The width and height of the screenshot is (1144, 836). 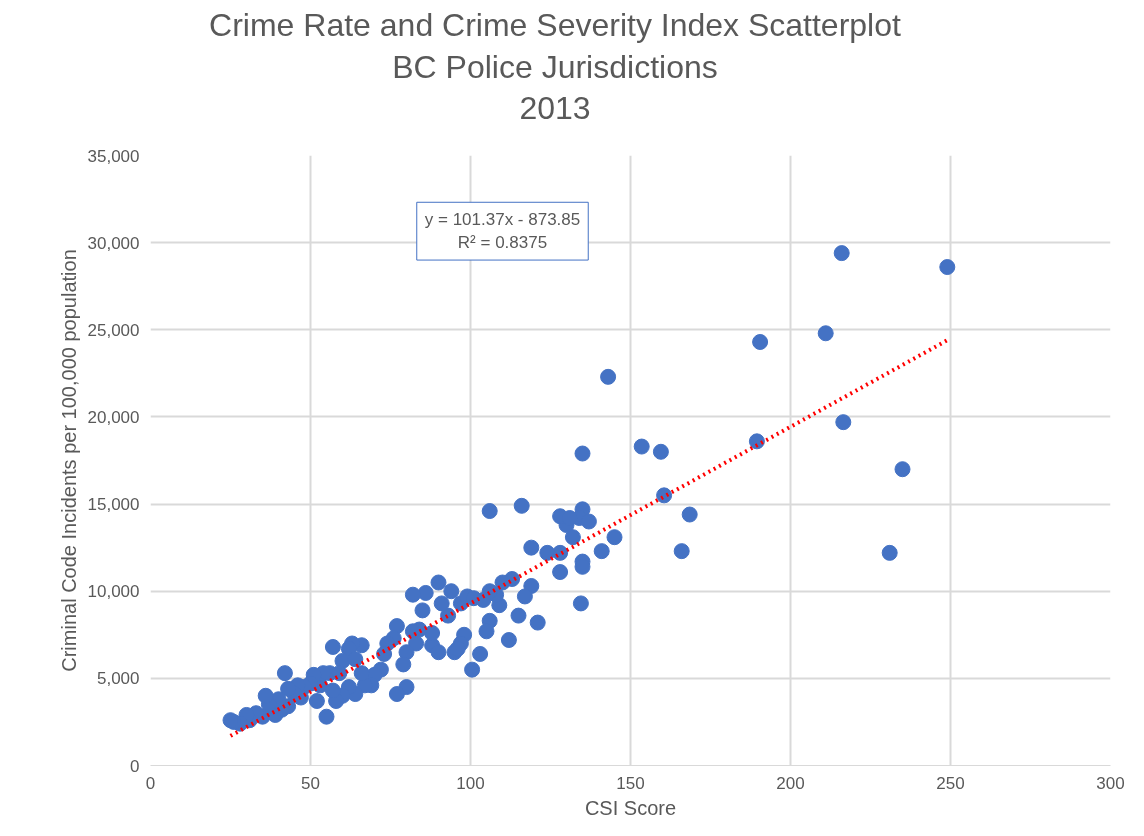 What do you see at coordinates (630, 783) in the screenshot?
I see `x-tick-label: 150` at bounding box center [630, 783].